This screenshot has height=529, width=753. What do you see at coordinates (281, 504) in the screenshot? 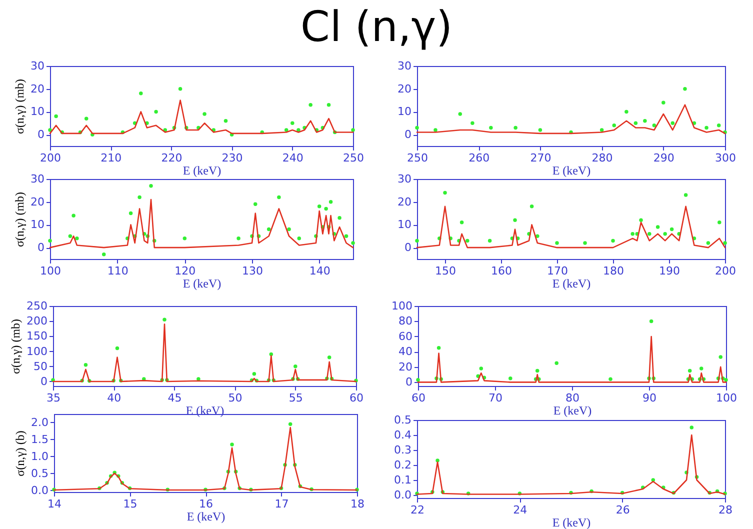
I see `x-tick-label: 17` at bounding box center [281, 504].